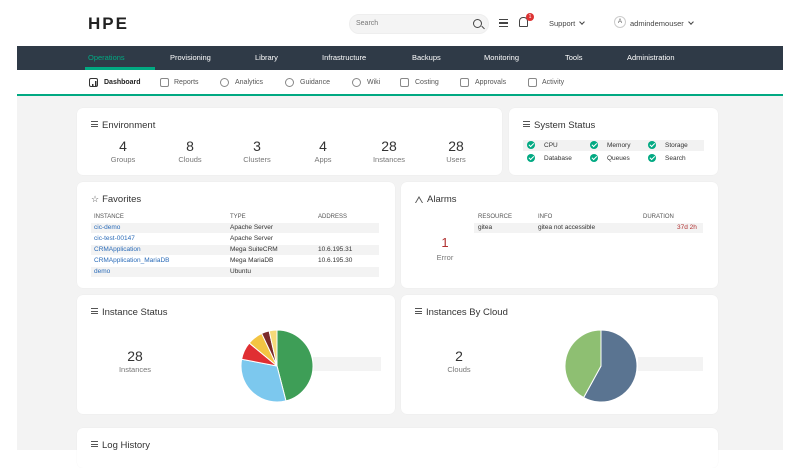  I want to click on stat-apps: 4 Apps, so click(323, 151).